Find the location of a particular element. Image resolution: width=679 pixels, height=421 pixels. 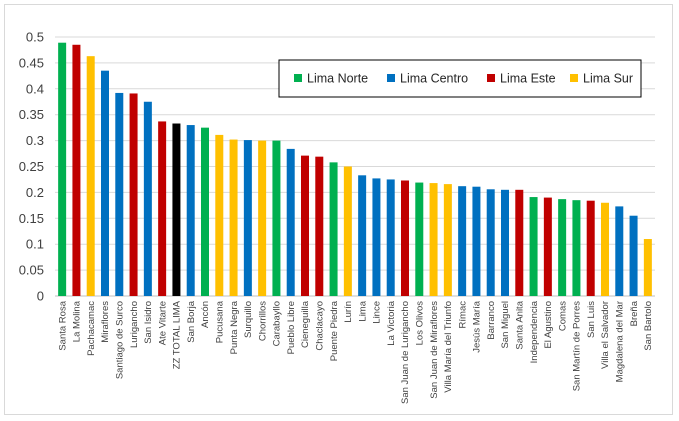

category-label: Pachacamac is located at coordinates (91, 328).